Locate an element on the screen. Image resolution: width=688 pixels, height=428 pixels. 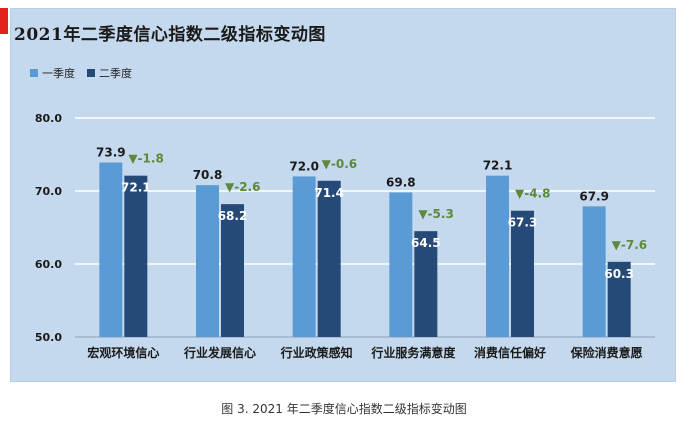
x-tick-label: 行业发展信心 is located at coordinates (219, 352).